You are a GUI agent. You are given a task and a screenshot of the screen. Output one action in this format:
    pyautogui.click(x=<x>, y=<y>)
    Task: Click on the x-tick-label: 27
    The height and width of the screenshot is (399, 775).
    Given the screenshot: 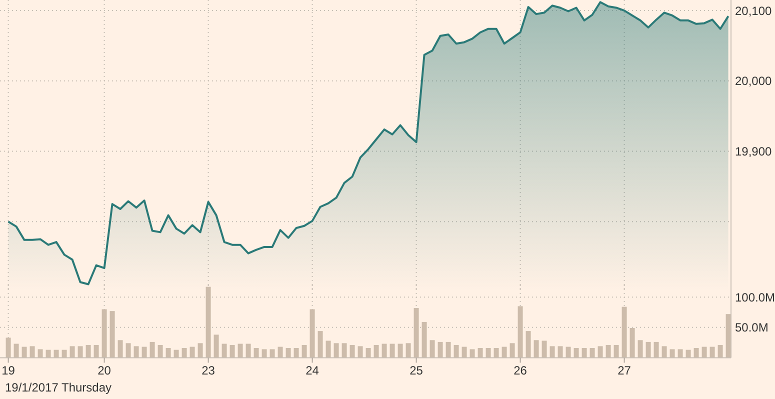 What is the action you would take?
    pyautogui.click(x=625, y=371)
    